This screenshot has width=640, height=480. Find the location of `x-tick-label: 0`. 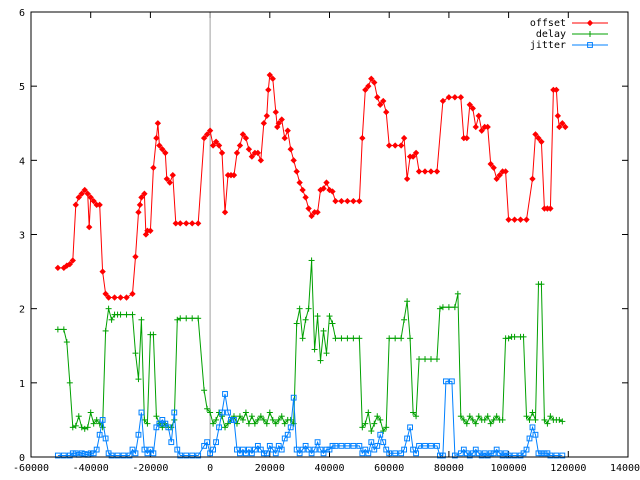

x-tick-label: 0 is located at coordinates (210, 468).